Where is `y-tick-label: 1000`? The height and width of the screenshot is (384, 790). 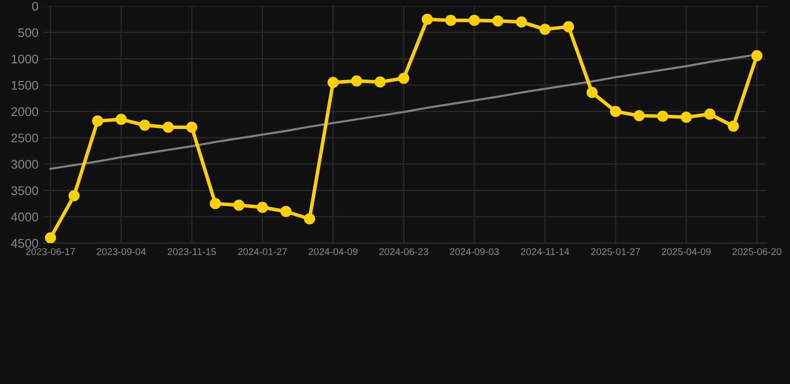 y-tick-label: 1000 is located at coordinates (25, 59).